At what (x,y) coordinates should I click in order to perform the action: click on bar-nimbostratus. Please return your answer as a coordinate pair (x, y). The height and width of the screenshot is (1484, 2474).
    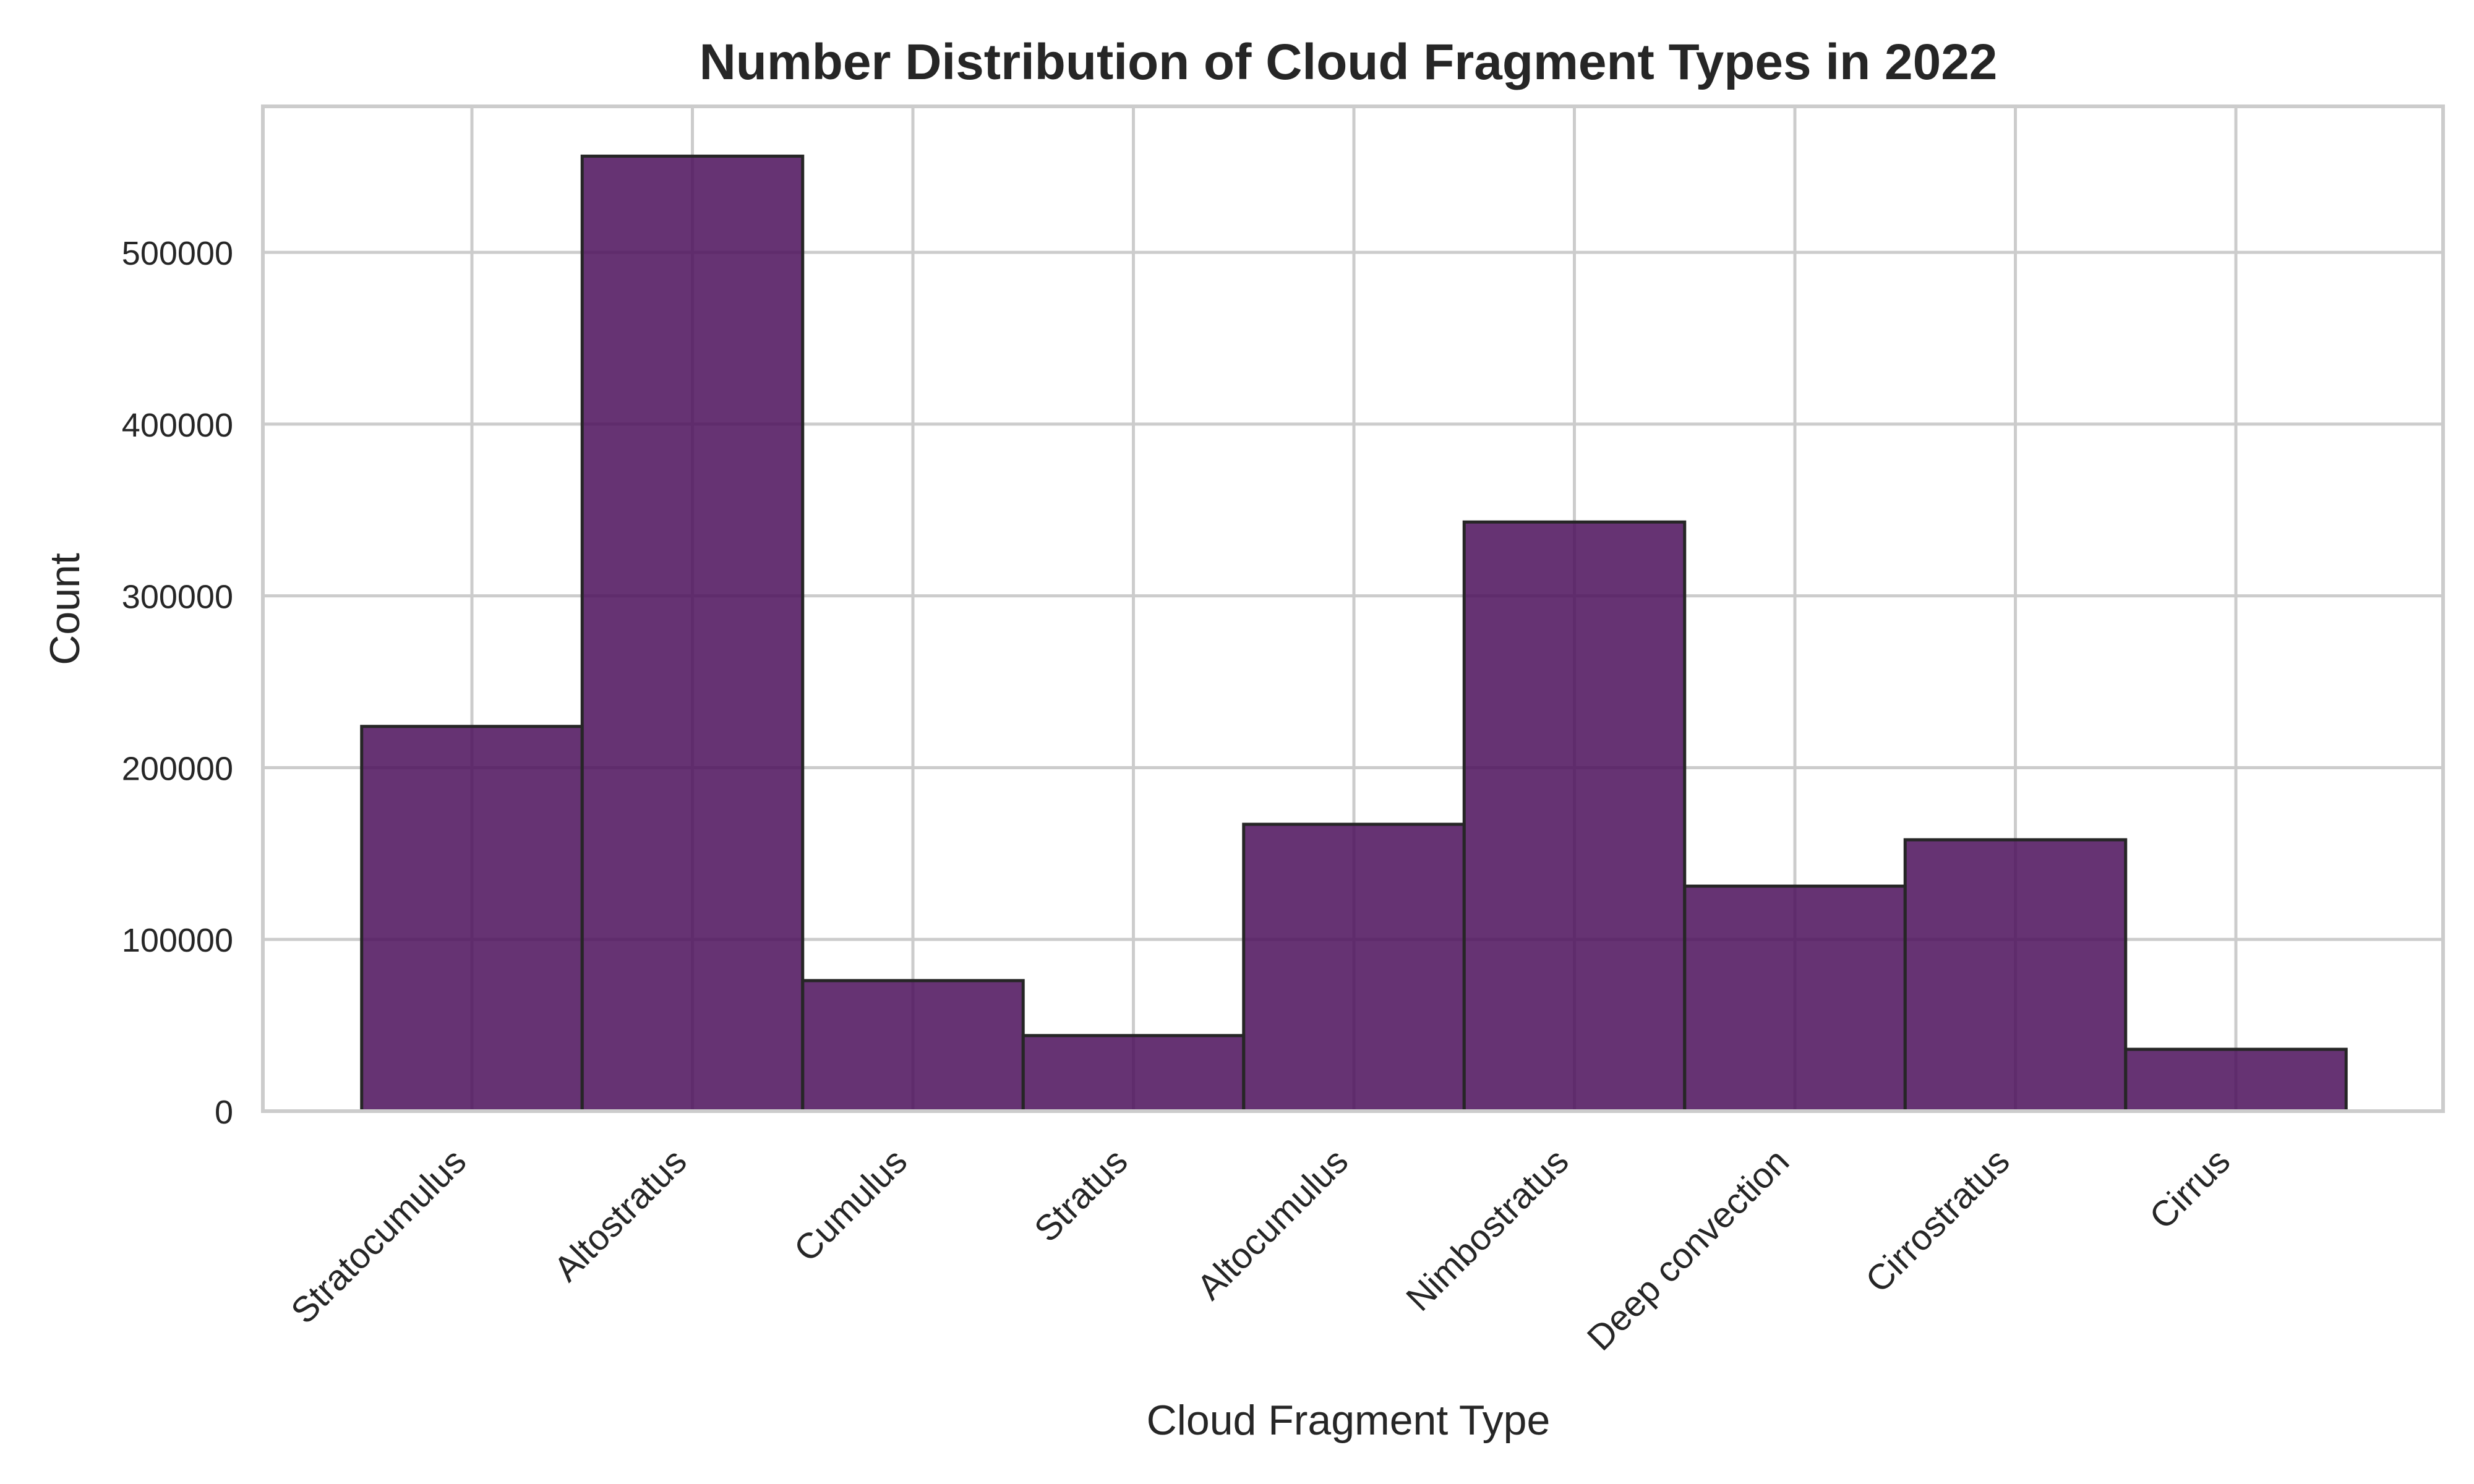
    Looking at the image, I should click on (1574, 816).